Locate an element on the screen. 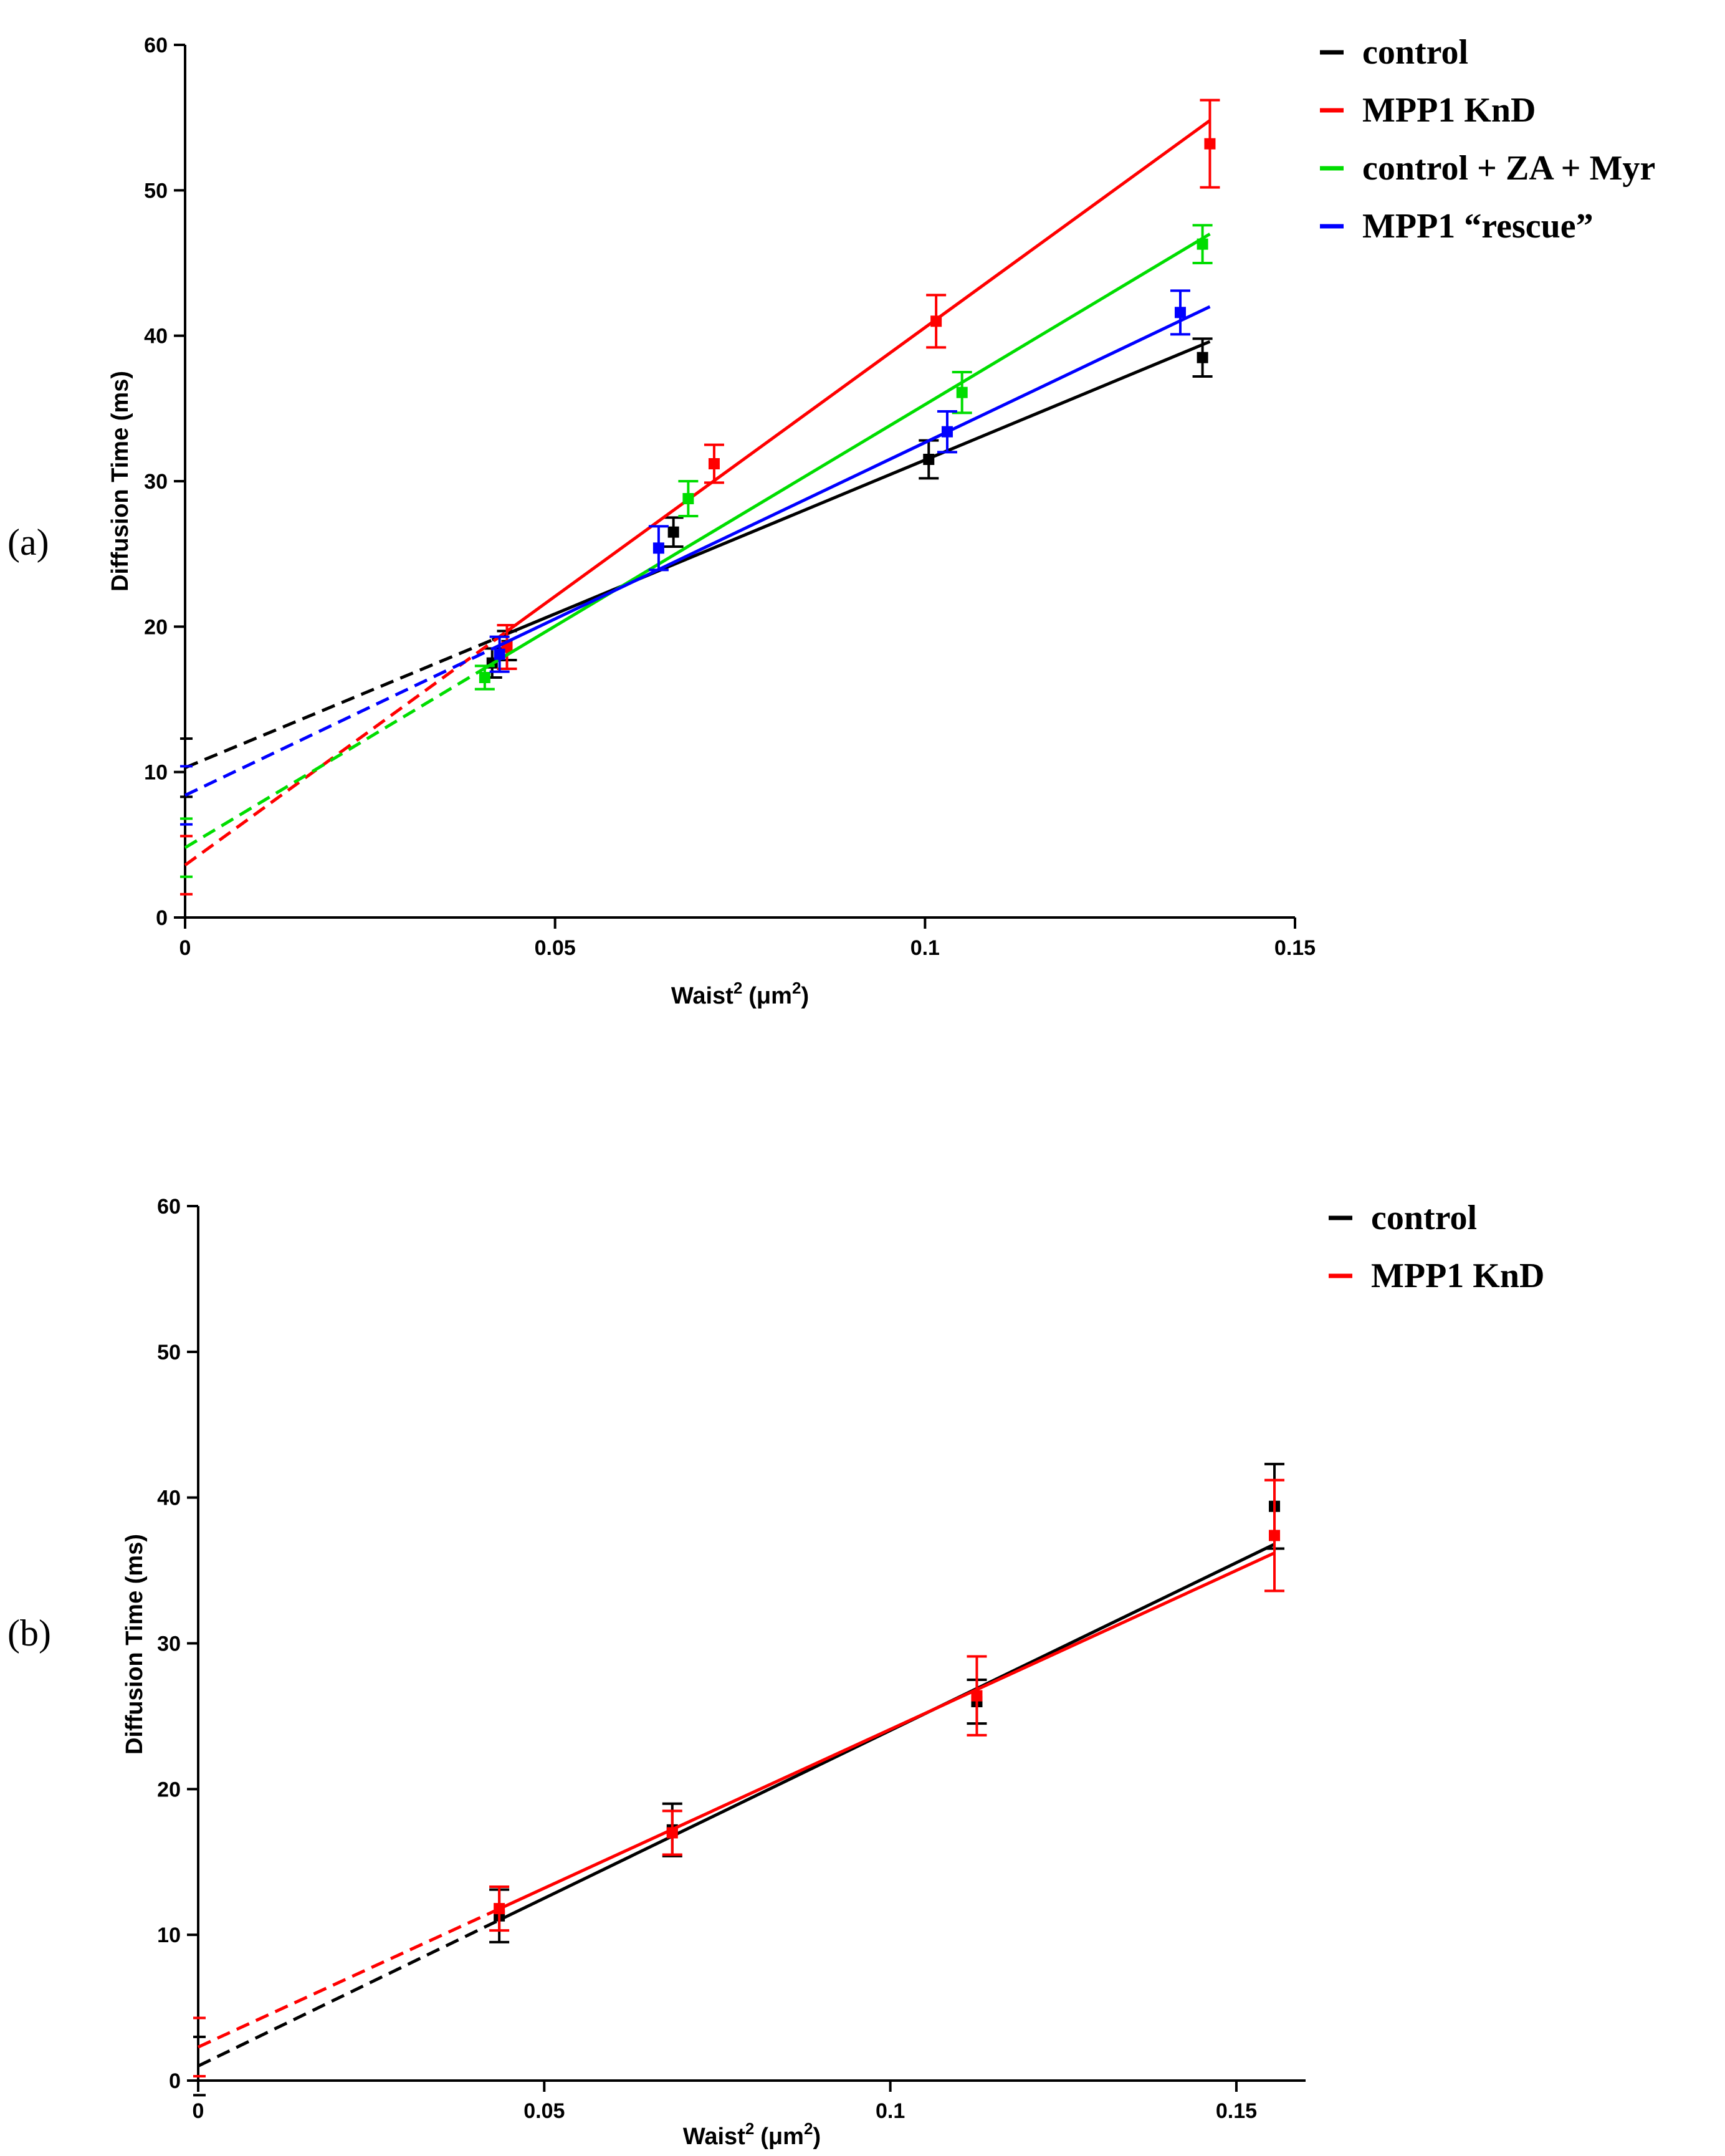 This screenshot has height=2156, width=1725. panel-label: (b) is located at coordinates (29, 1633).